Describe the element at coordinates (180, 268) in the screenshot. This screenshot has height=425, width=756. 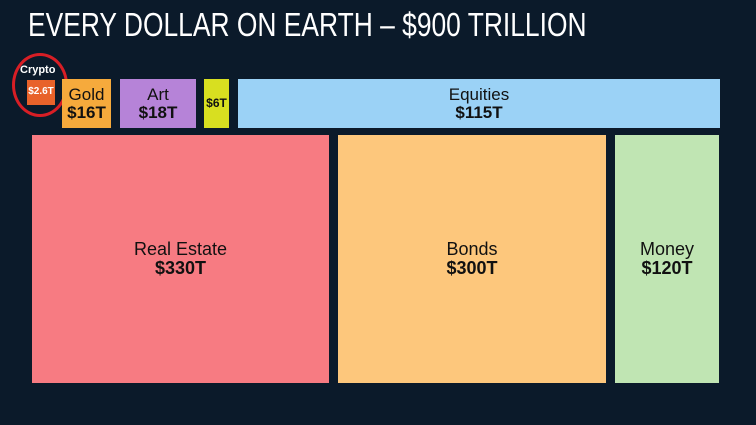
I see `cell-value: $330T` at that location.